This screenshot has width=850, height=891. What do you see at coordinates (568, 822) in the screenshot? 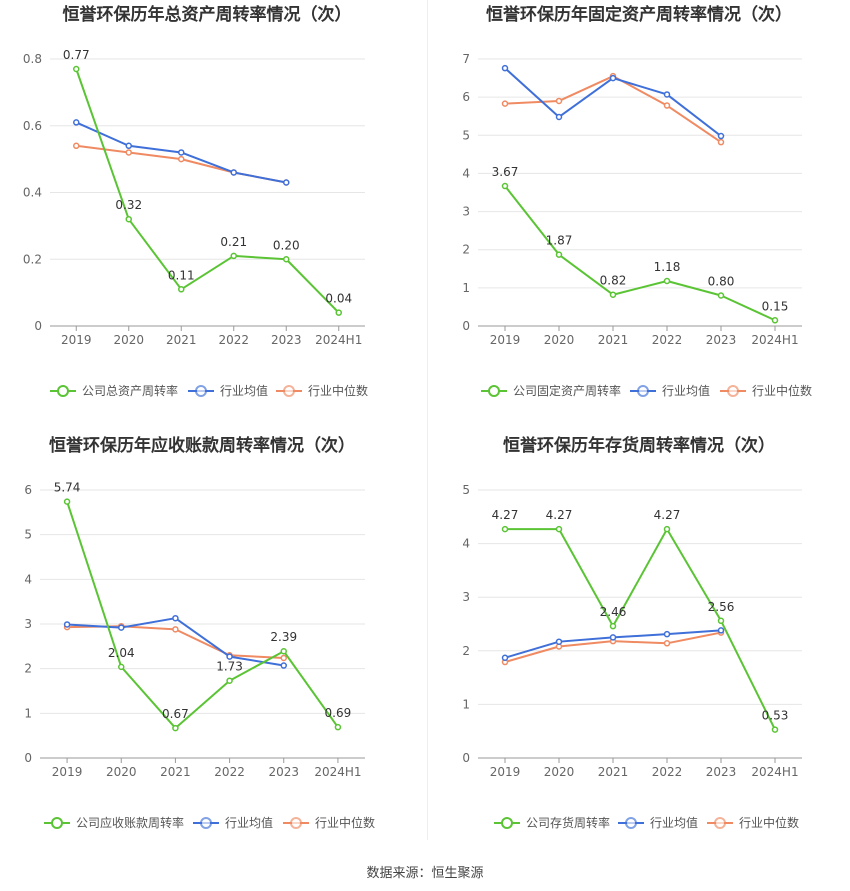
I see `legend-label: 公司存货周转率` at bounding box center [568, 822].